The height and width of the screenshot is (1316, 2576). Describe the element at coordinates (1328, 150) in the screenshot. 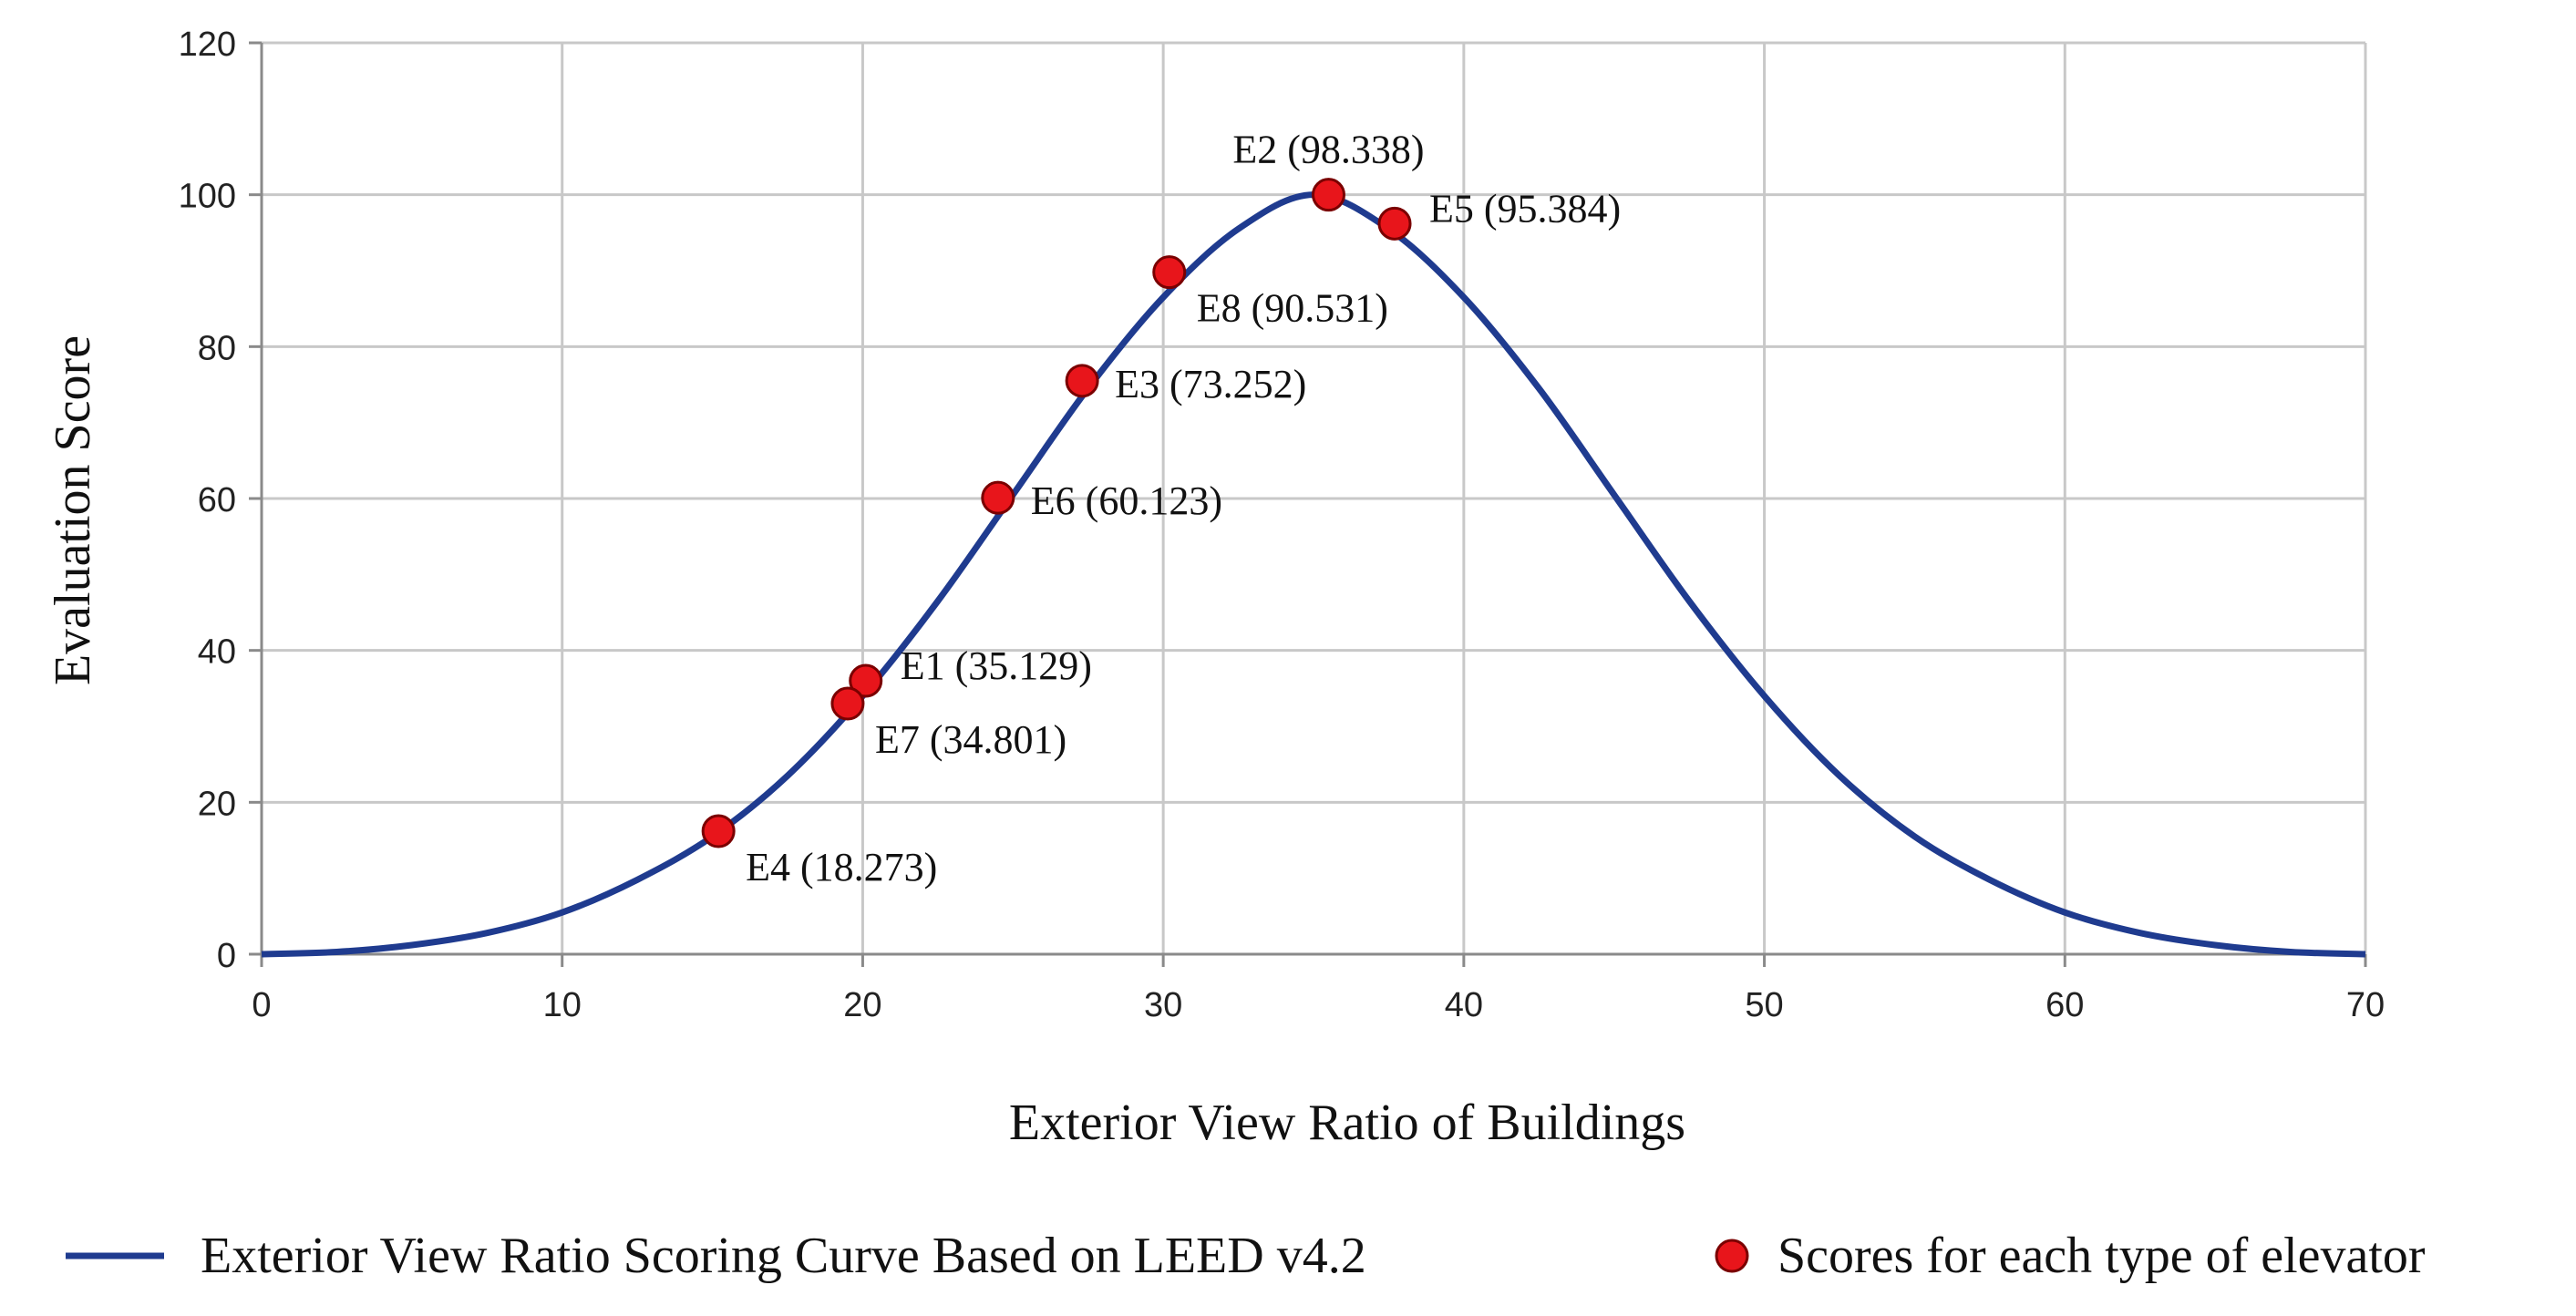

I see `point-label-e2: E2 (98.338)` at that location.